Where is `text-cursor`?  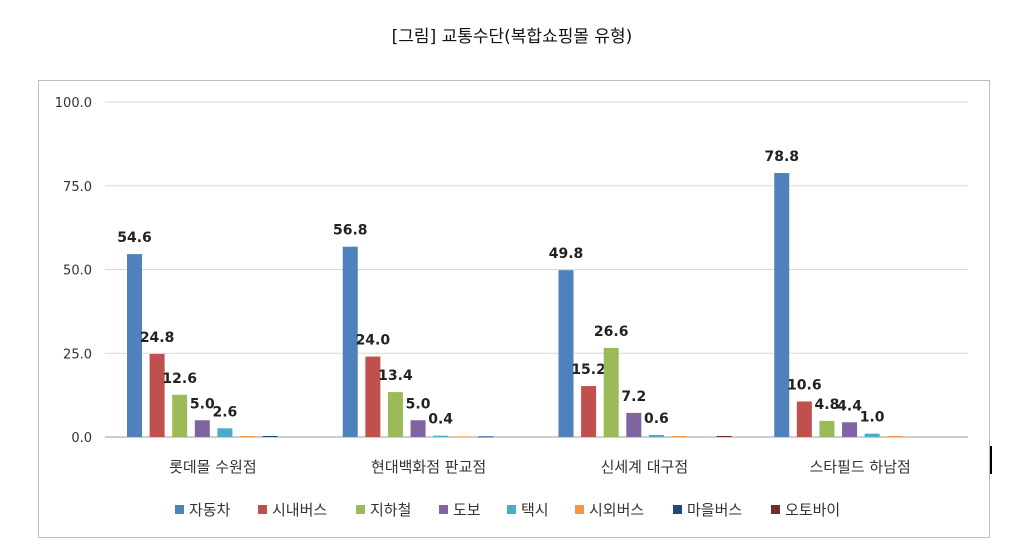 text-cursor is located at coordinates (991, 460).